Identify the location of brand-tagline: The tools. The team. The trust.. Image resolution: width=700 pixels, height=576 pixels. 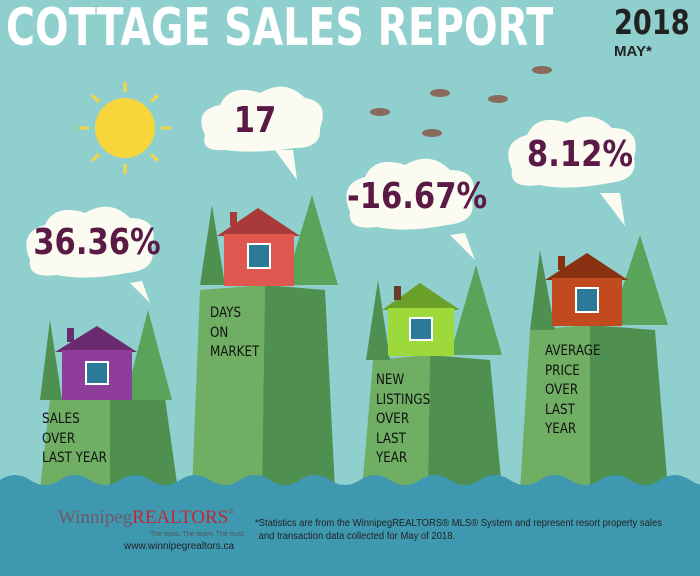
(198, 534).